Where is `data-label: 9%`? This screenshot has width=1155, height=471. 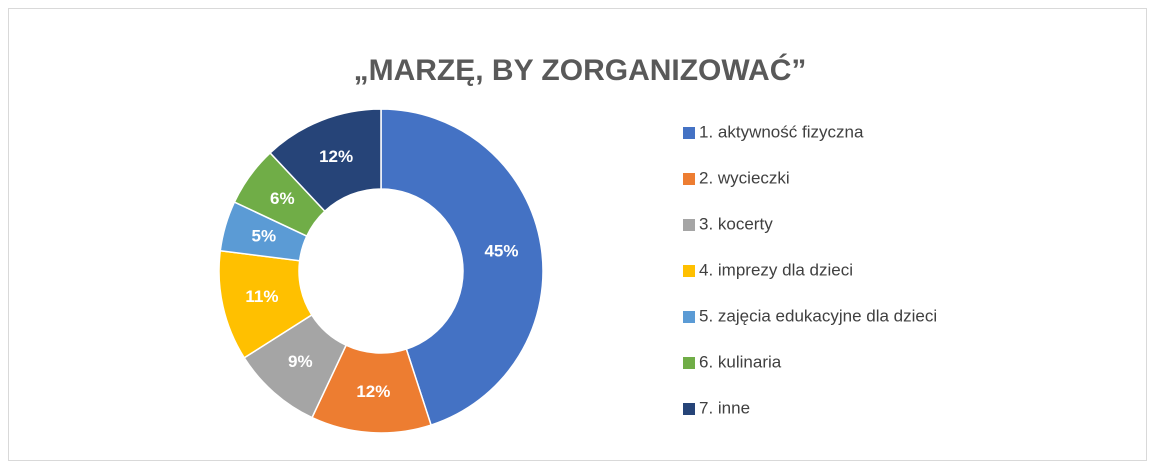 data-label: 9% is located at coordinates (300, 361).